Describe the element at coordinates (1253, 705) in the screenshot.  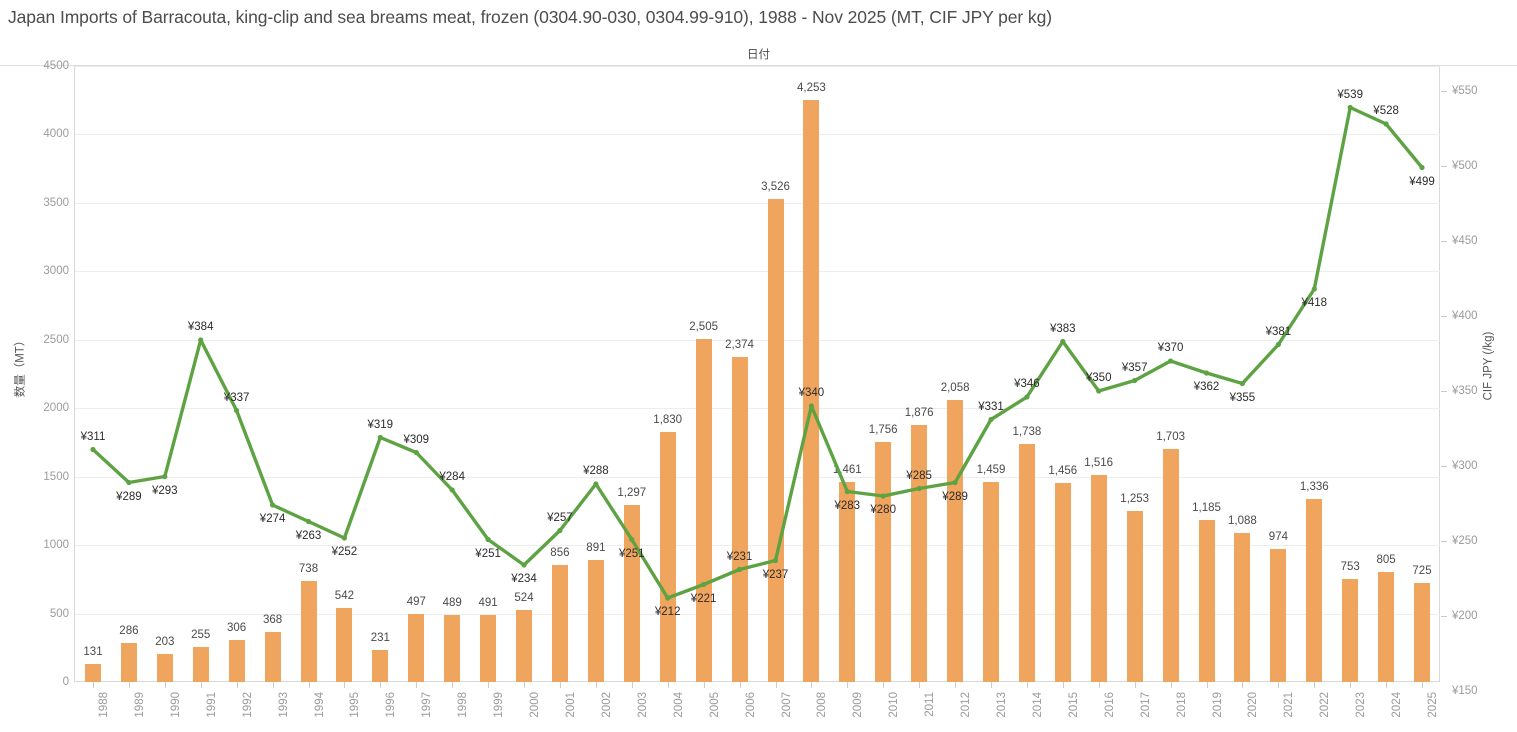
I see `x-axis-tick-label: 2020` at that location.